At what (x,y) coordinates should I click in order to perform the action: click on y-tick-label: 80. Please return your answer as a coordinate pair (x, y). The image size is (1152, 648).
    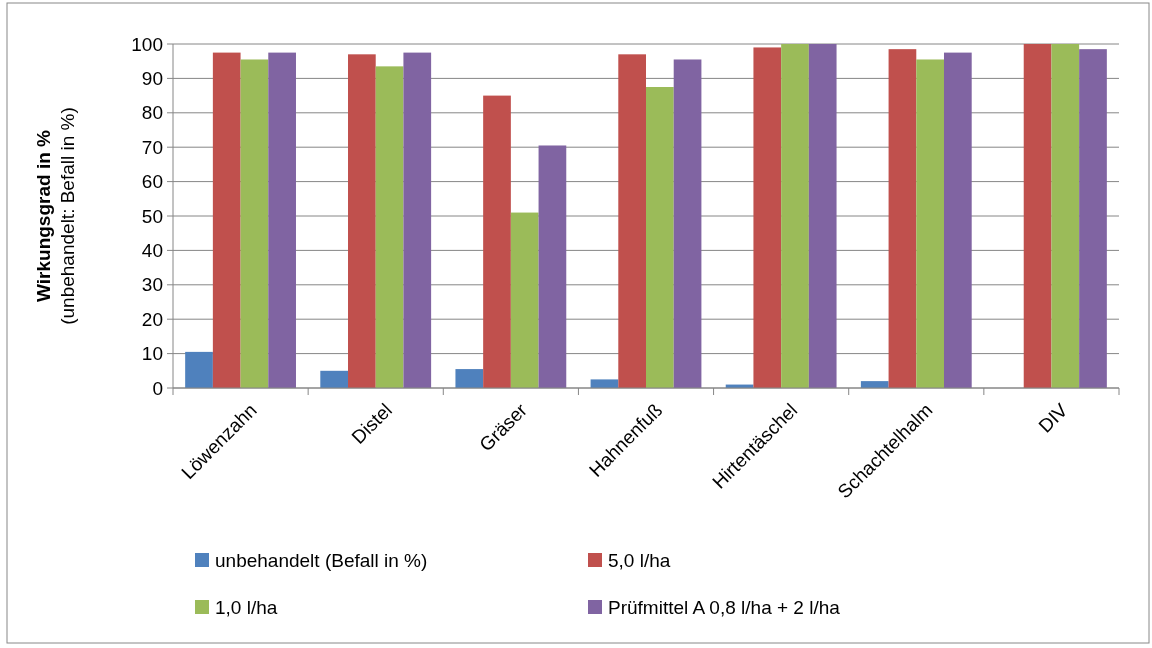
    Looking at the image, I should click on (152, 113).